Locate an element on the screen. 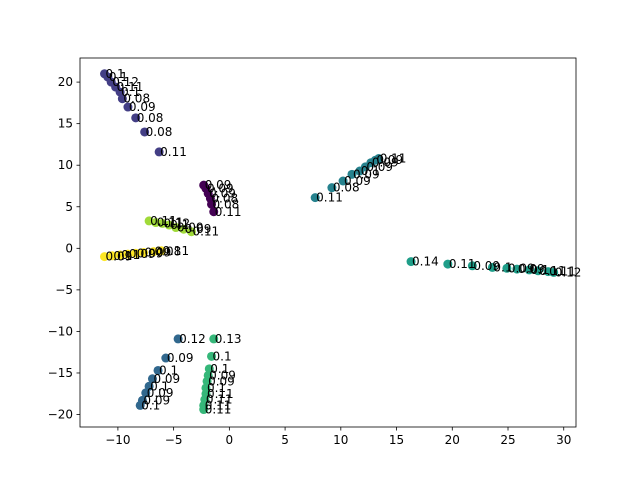 The image size is (640, 480). point-label-s0-p4: 0.08 is located at coordinates (226, 204).